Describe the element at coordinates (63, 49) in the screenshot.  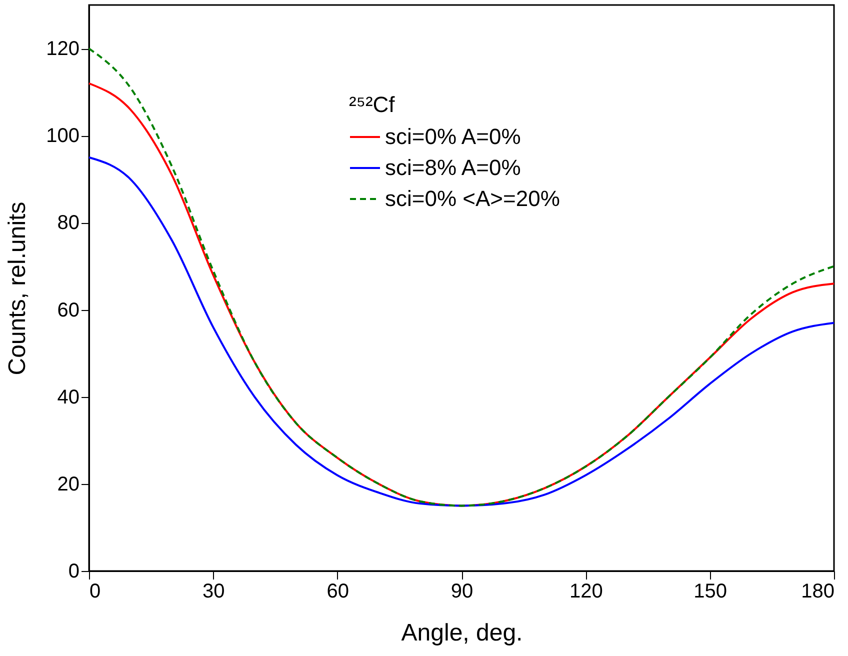
I see `y-tick-label: 120` at that location.